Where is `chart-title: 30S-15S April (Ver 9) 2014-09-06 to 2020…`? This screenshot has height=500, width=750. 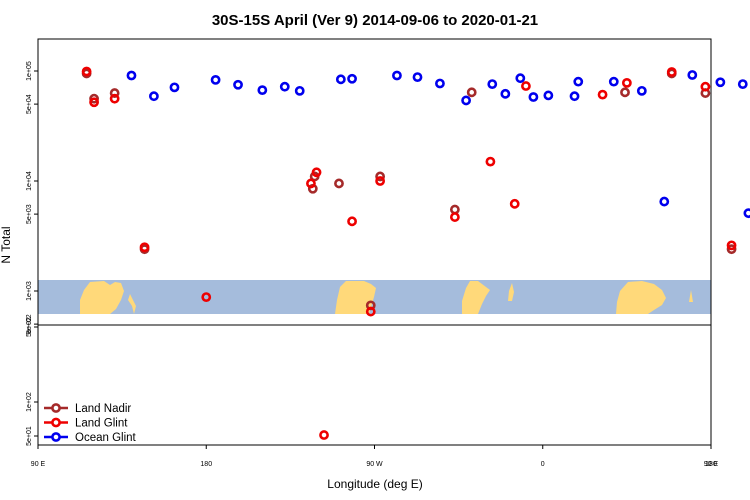 chart-title: 30S-15S April (Ver 9) 2014-09-06 to 2020… is located at coordinates (375, 20).